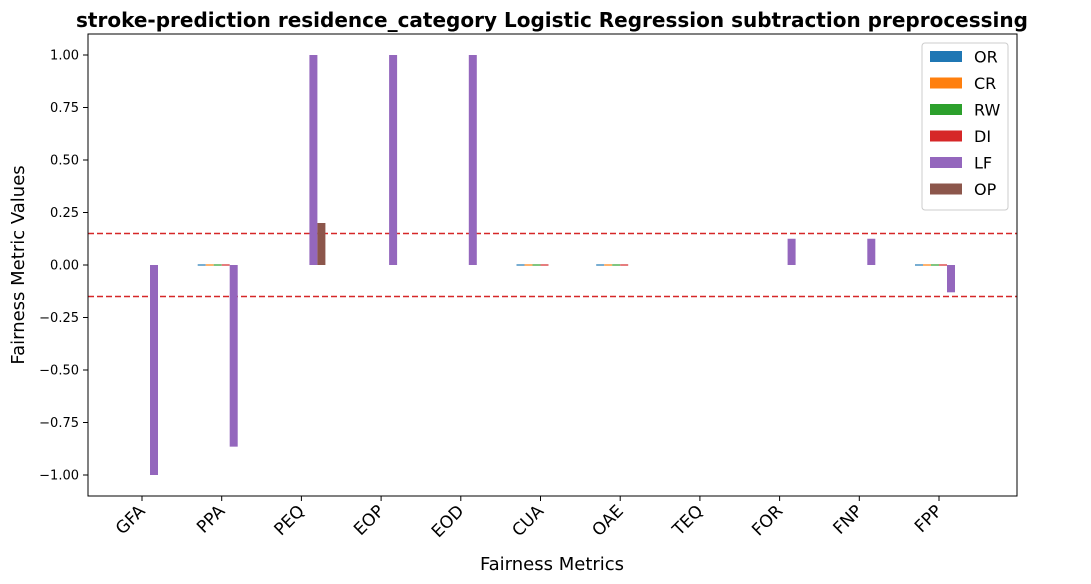 The height and width of the screenshot is (584, 1091). I want to click on bar-di-fpp, so click(943, 265).